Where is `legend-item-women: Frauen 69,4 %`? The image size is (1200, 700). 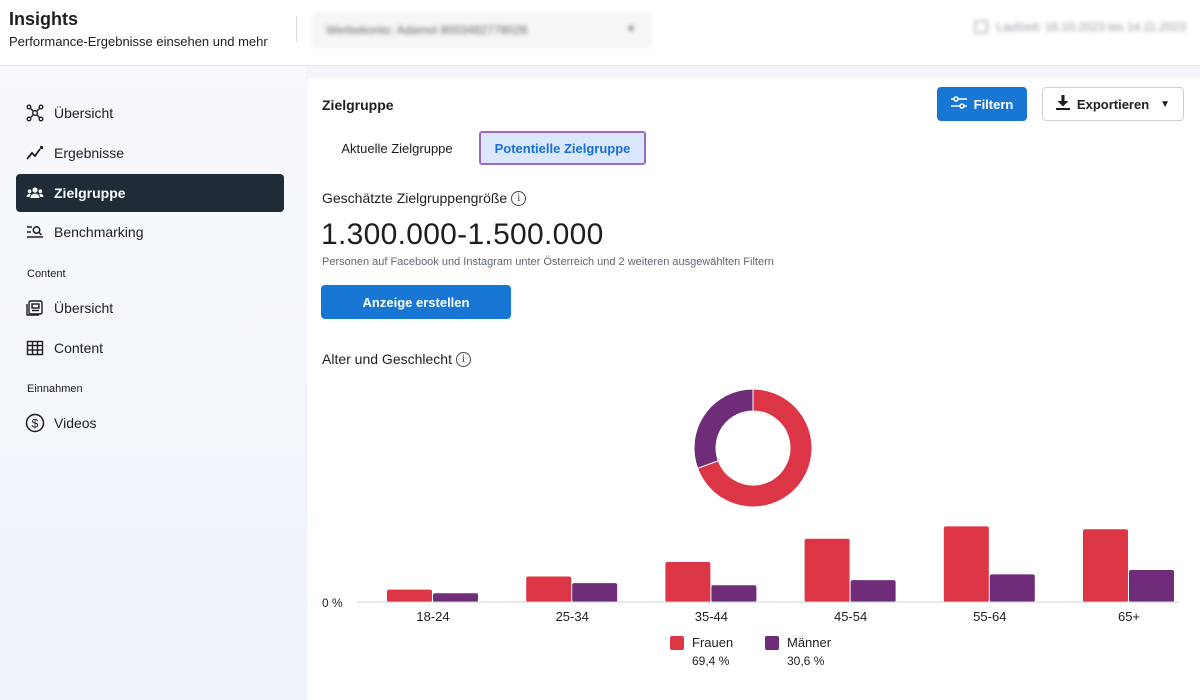
legend-item-women: Frauen 69,4 % is located at coordinates (701, 651).